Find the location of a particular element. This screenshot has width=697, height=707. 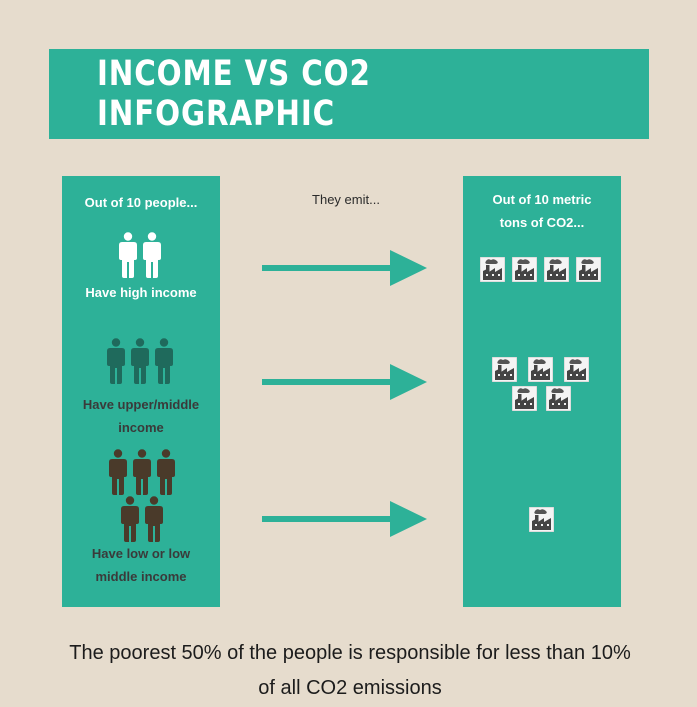

page-title: INCOME VS CO2 INFOGRAPHIC is located at coordinates (234, 94).